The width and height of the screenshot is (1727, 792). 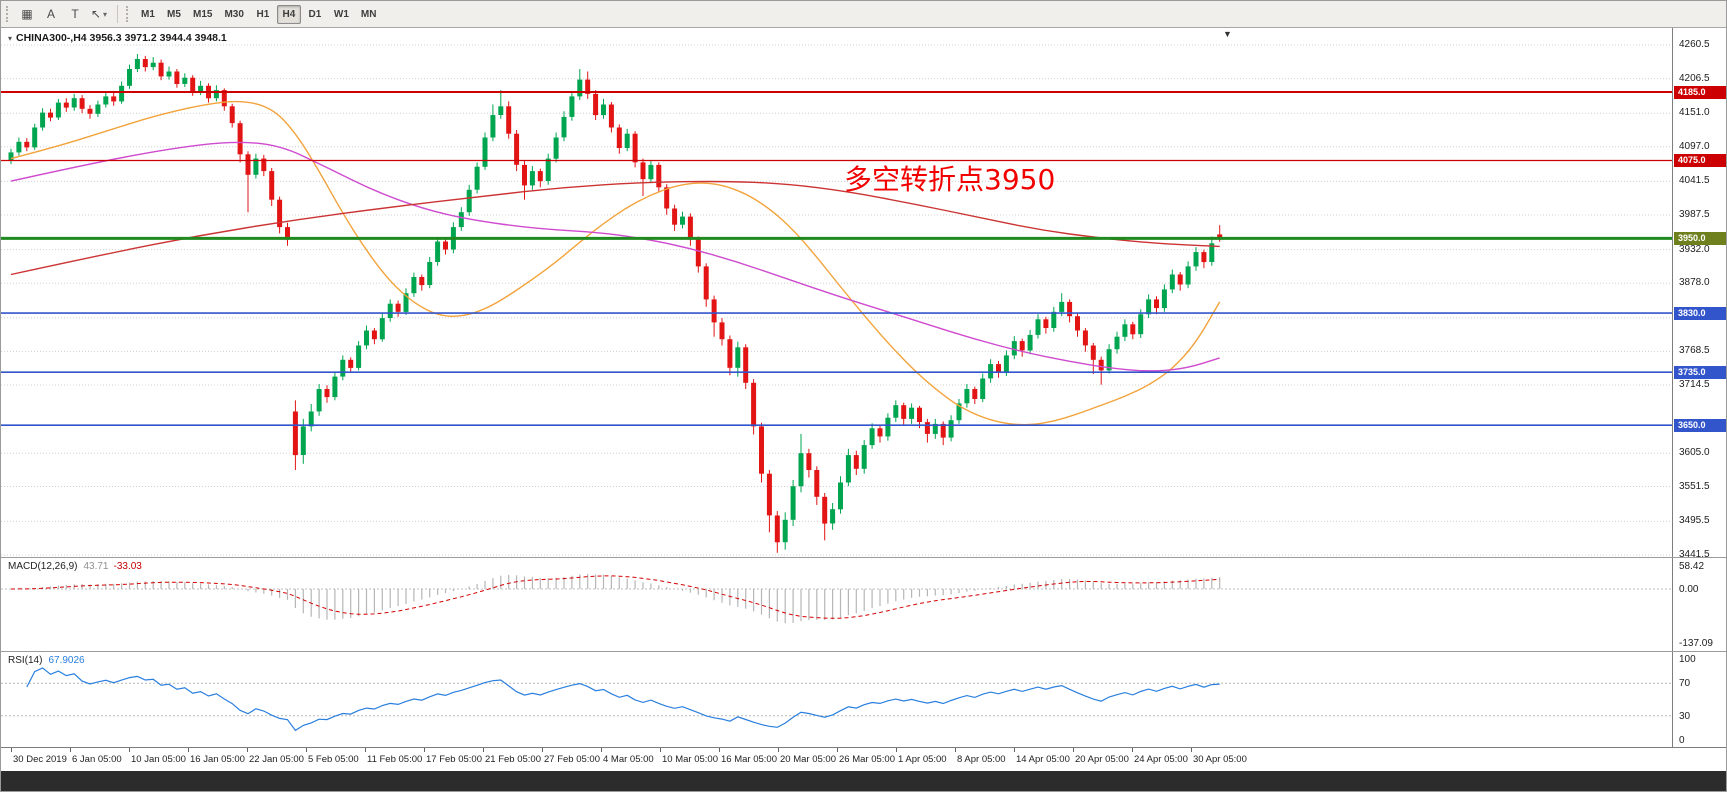 I want to click on timeframe-button-d1: D1, so click(x=315, y=14).